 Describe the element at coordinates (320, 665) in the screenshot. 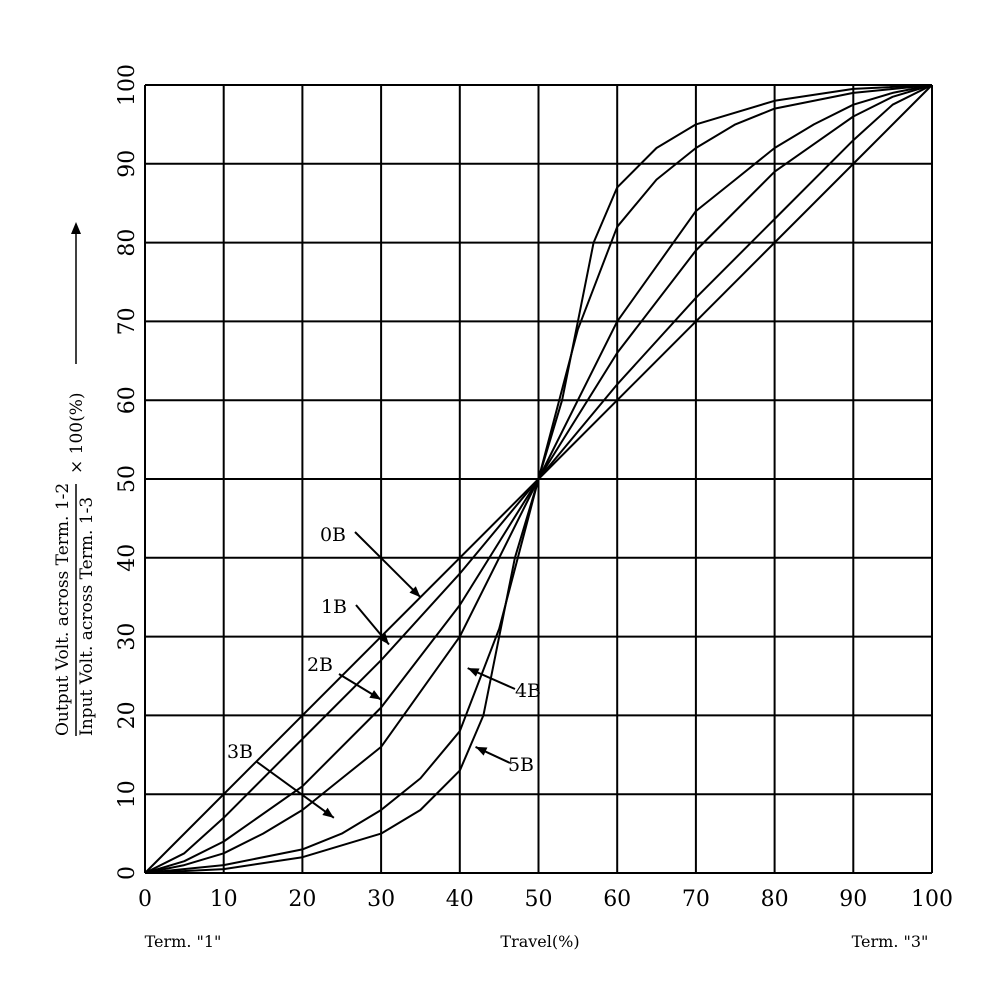

I see `series-label-2b: 2B` at that location.